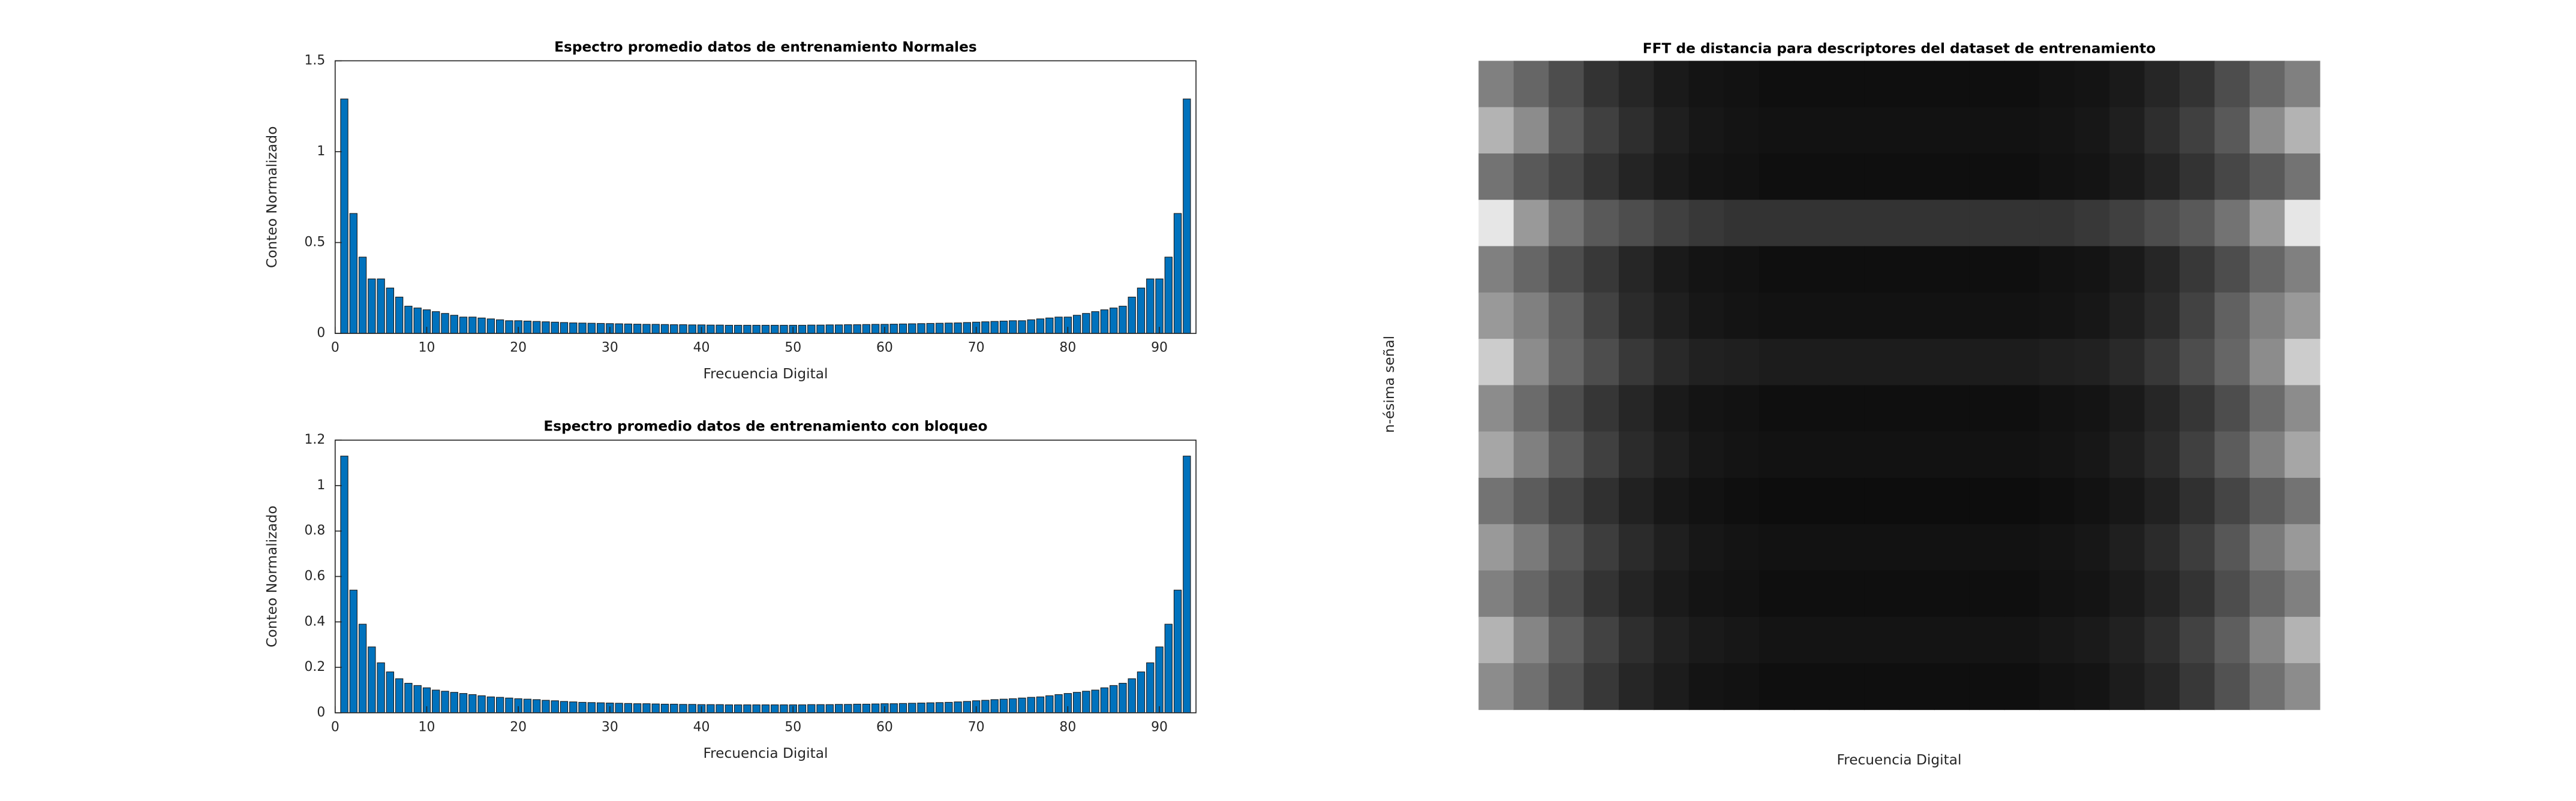 The image size is (2576, 801). Describe the element at coordinates (316, 531) in the screenshot. I see `y-tick-label: 0.8` at that location.